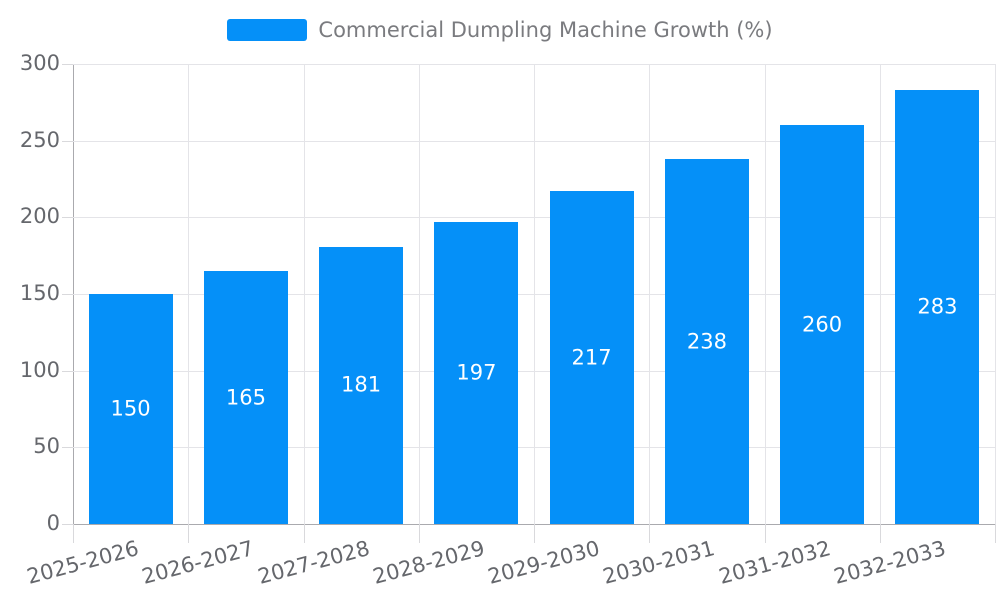 The width and height of the screenshot is (1000, 600). I want to click on y-axis-label: 200, so click(39, 216).